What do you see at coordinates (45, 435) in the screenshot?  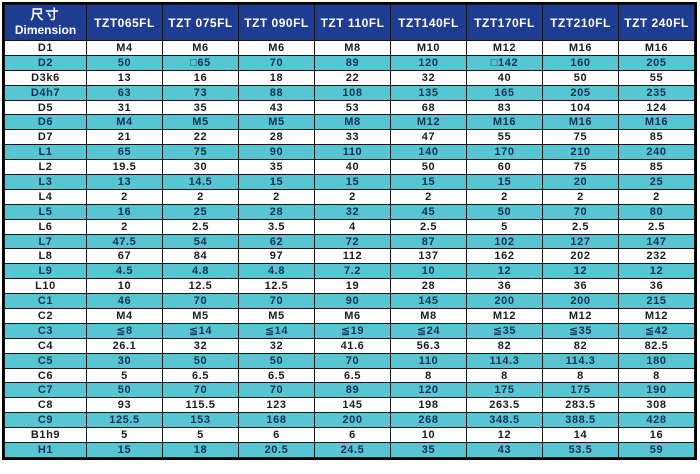 I see `row-label: B1h9` at bounding box center [45, 435].